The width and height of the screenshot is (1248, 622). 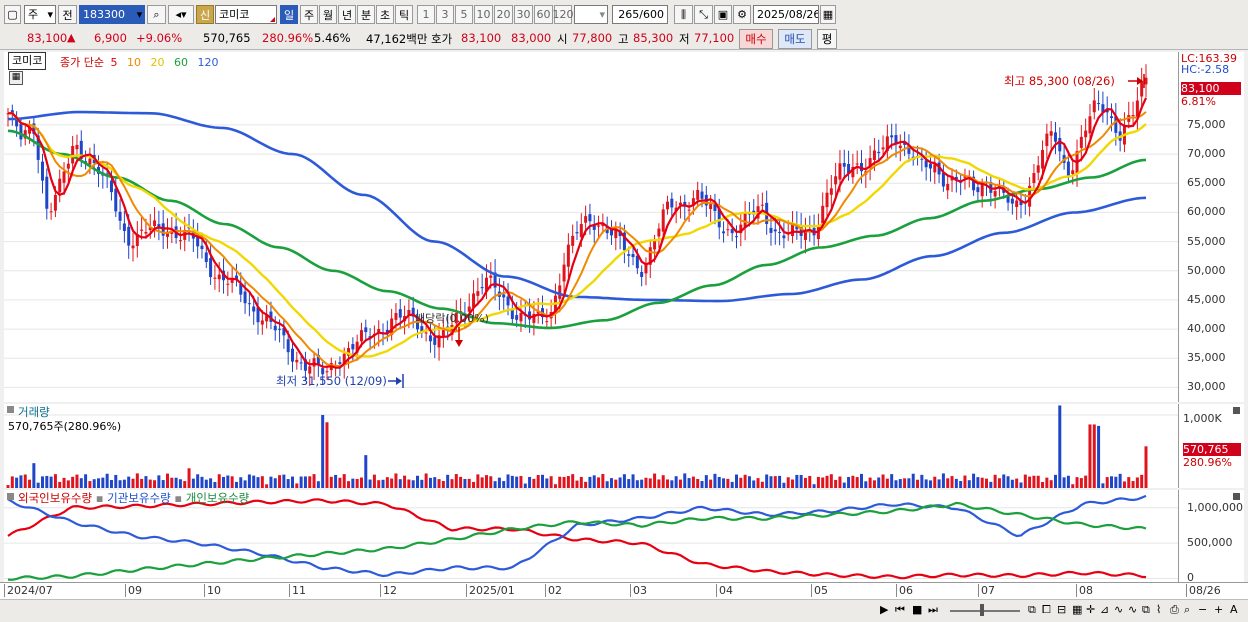 I want to click on low-arrow-head-icon, so click(x=399, y=381).